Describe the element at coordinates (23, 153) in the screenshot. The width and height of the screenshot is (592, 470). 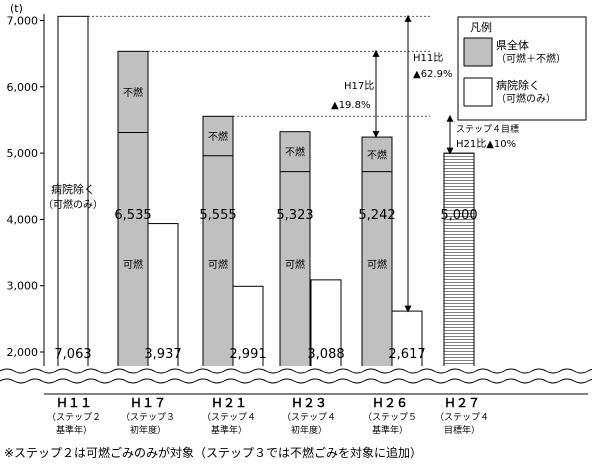
I see `y-tick-label: 5,000` at that location.